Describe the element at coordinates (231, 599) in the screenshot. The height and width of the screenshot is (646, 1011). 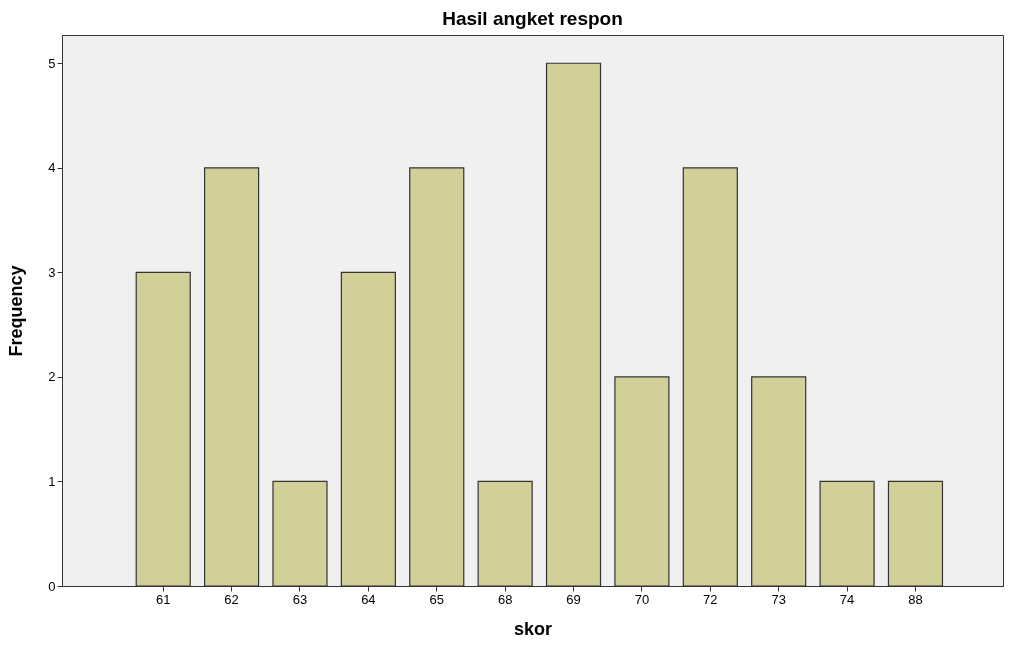
I see `x-tick-label: 62` at that location.